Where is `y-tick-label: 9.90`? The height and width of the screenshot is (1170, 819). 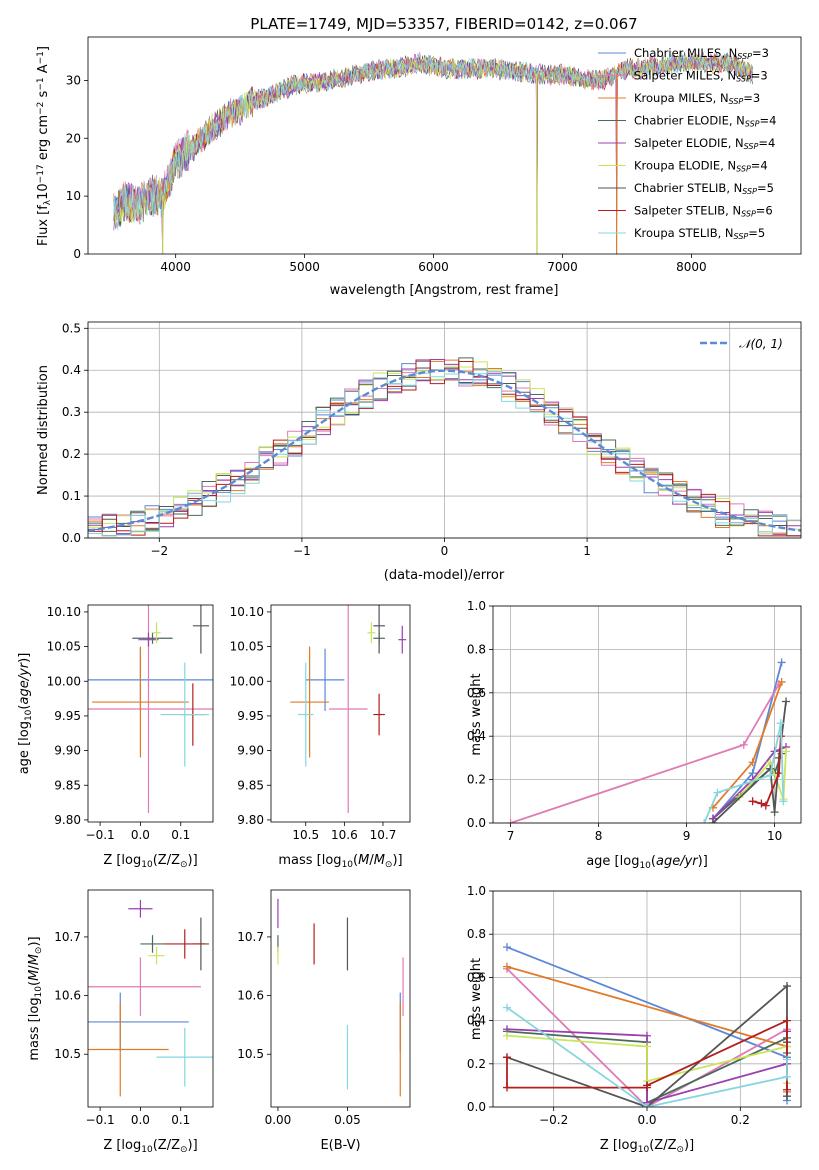
y-tick-label: 9.90 is located at coordinates (67, 751).